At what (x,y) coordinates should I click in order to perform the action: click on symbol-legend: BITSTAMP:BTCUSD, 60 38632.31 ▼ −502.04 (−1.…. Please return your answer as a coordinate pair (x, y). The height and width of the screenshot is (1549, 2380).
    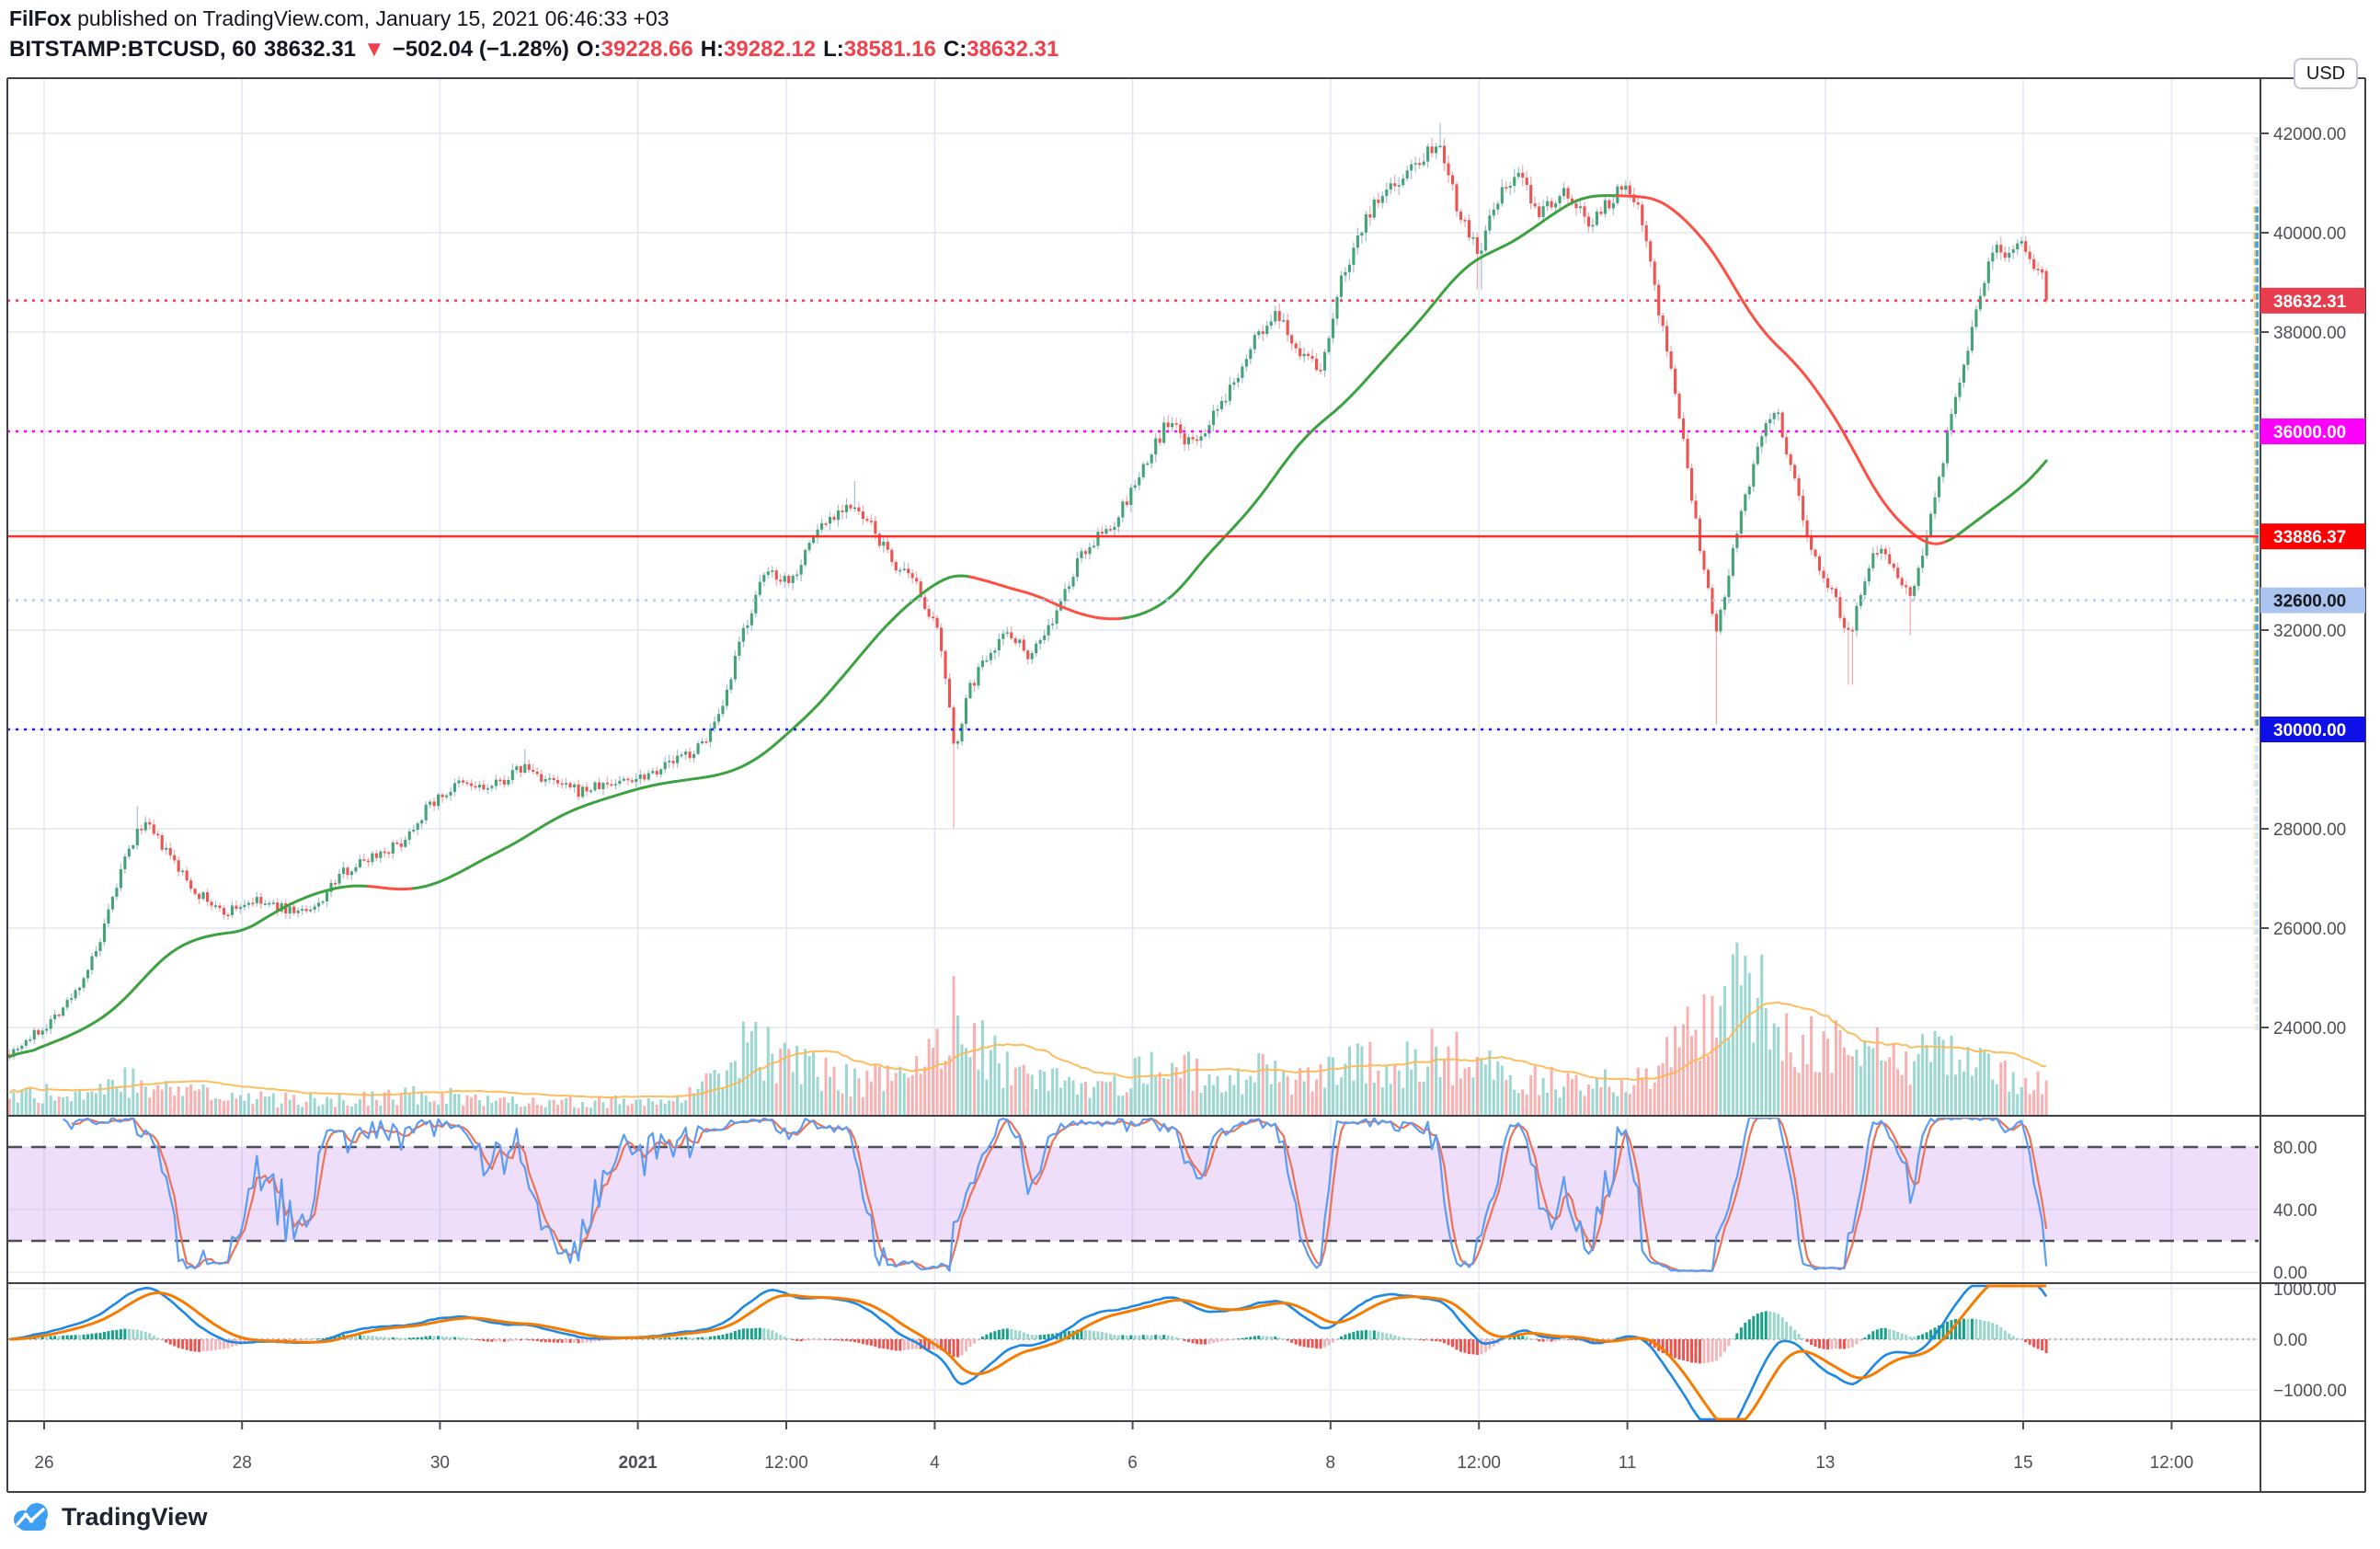
    Looking at the image, I should click on (533, 50).